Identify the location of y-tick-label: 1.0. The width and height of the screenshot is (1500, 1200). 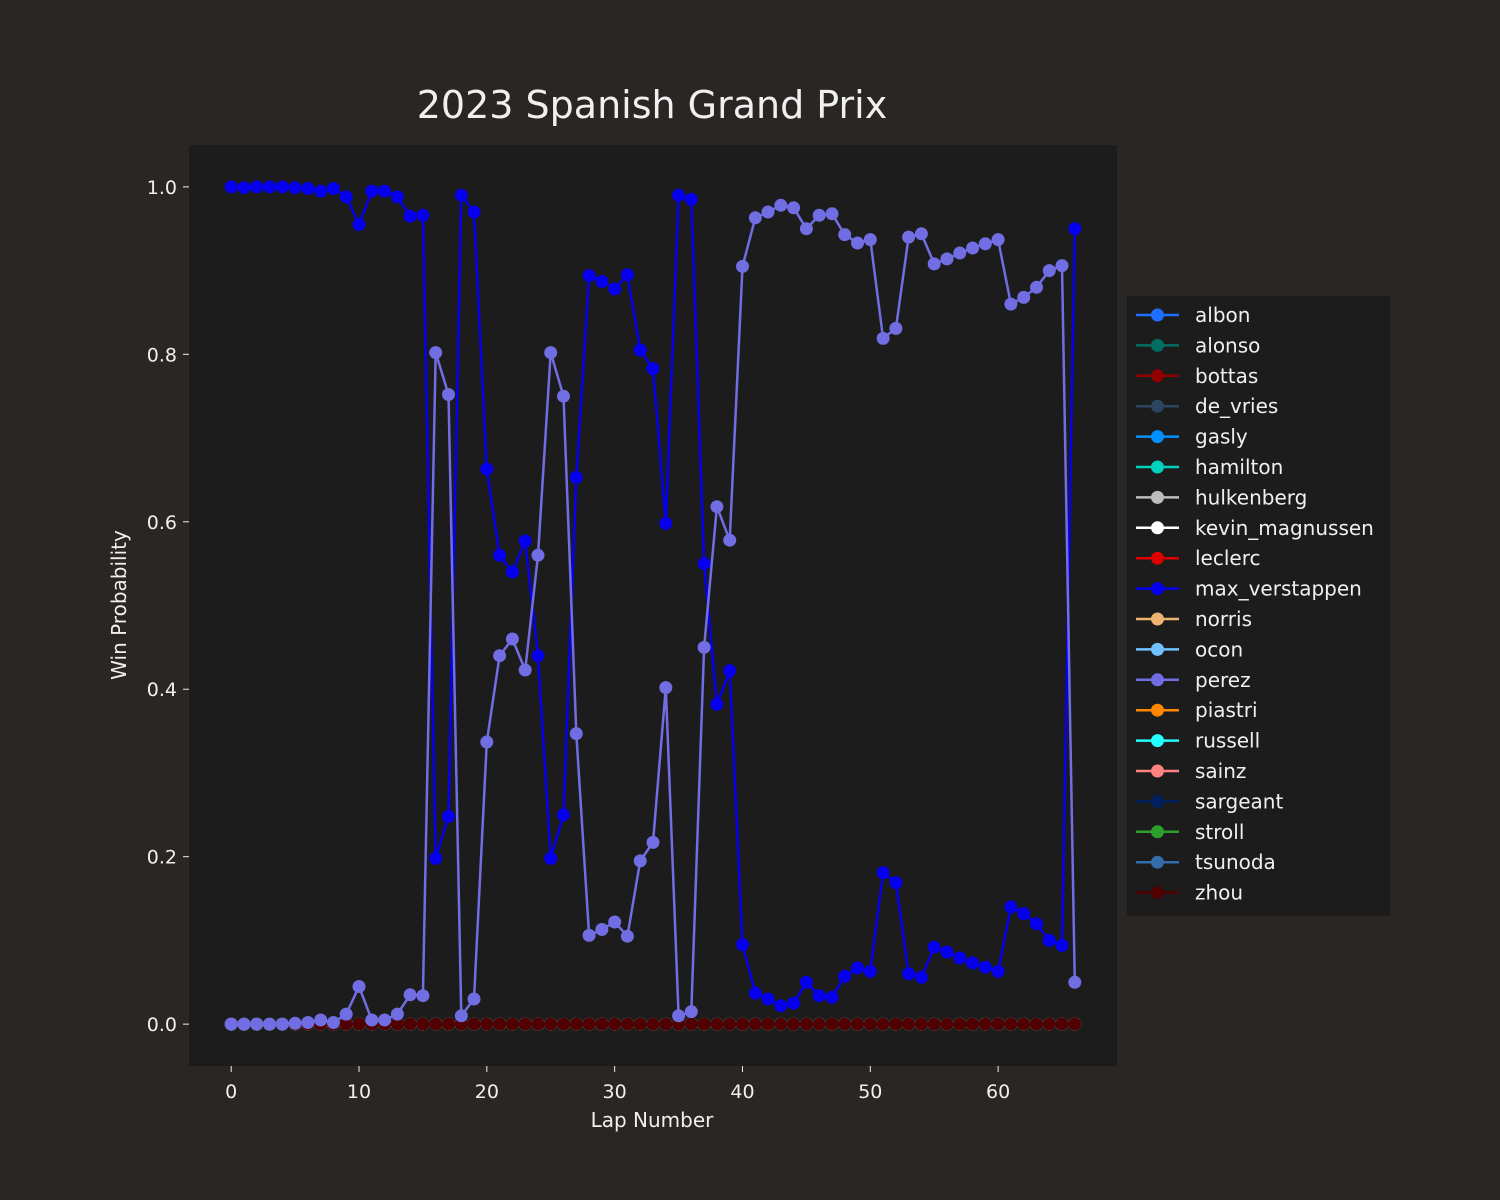
(162, 188).